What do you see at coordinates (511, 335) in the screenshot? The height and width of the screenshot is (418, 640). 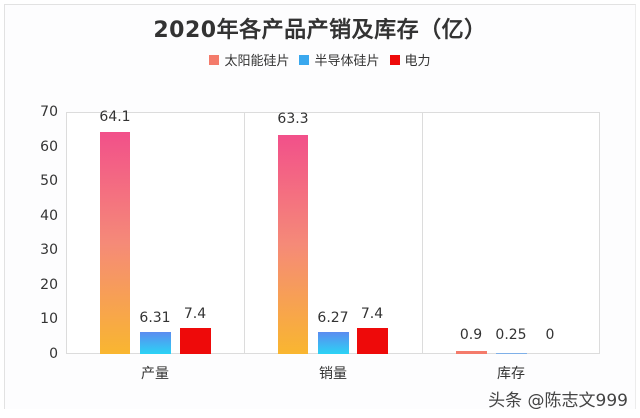 I see `value-label: 0.25` at bounding box center [511, 335].